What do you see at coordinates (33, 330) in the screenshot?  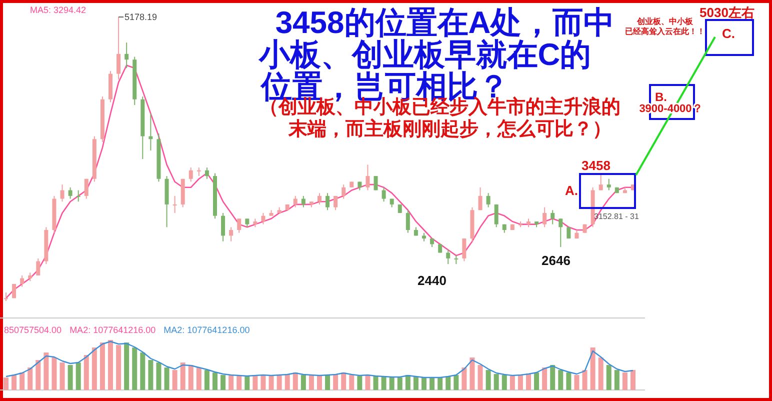 I see `text: 850757504.00` at bounding box center [33, 330].